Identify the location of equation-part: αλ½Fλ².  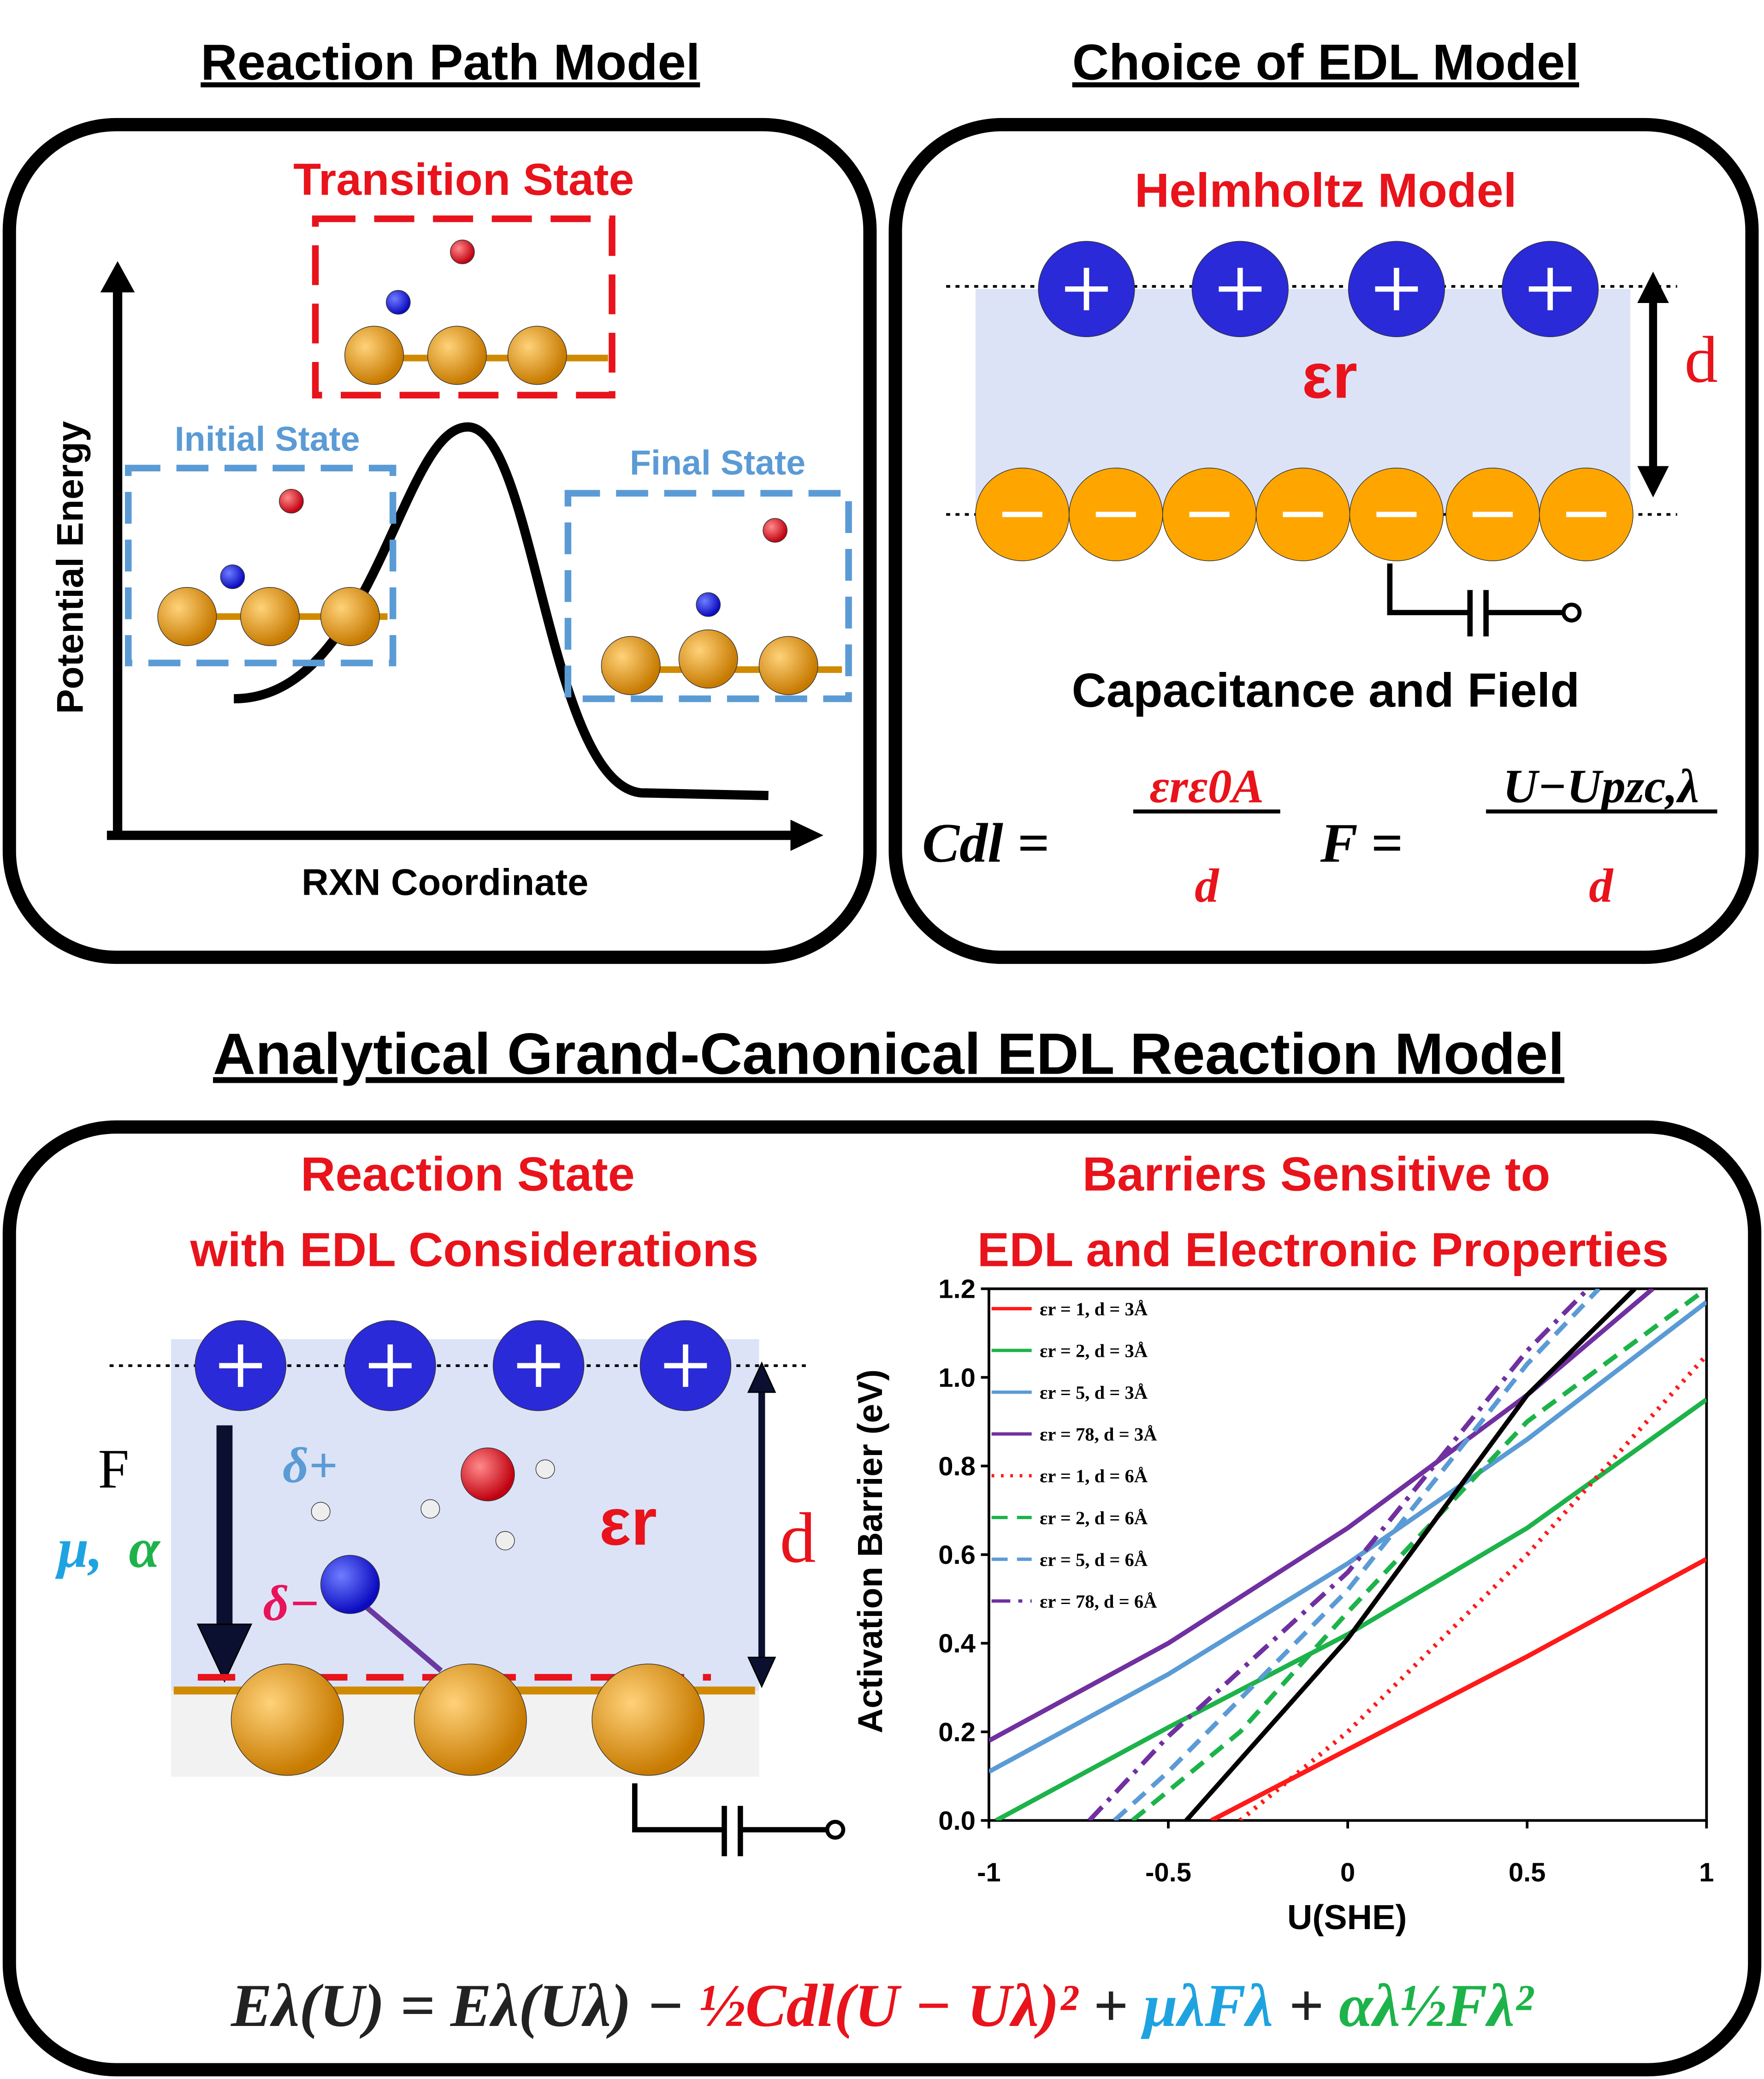
(1436, 2005).